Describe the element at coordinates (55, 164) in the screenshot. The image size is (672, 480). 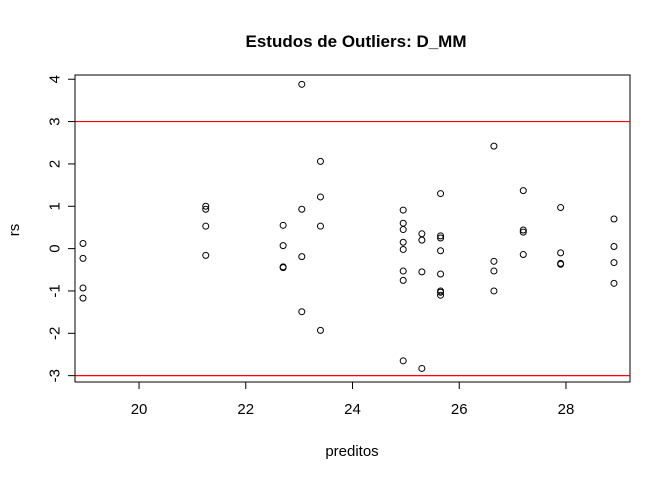
I see `y-tick-label: 2` at that location.